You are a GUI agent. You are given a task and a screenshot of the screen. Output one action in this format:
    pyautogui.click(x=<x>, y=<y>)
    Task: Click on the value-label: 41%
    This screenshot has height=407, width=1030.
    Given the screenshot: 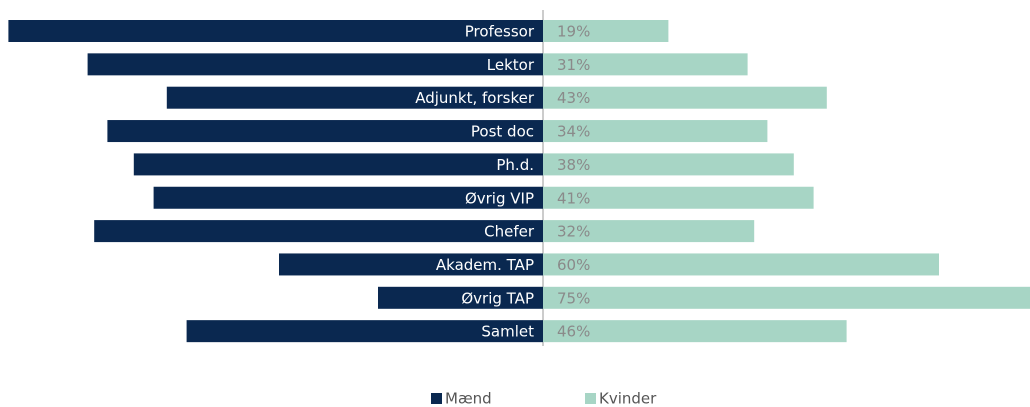 What is the action you would take?
    pyautogui.click(x=573, y=198)
    